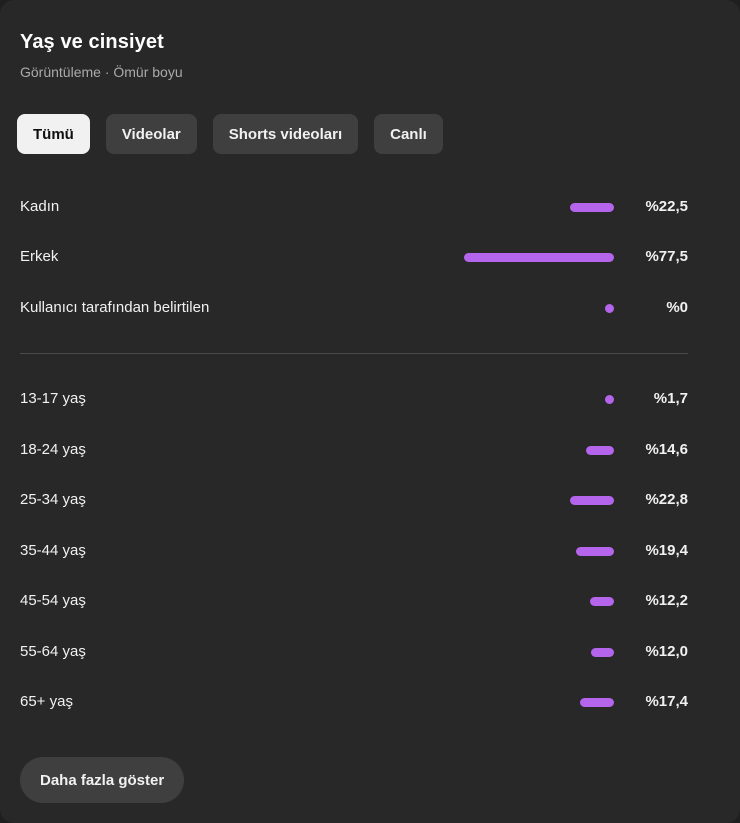 This screenshot has width=740, height=823. Describe the element at coordinates (408, 134) in the screenshot. I see `tab-live: Canlı` at that location.